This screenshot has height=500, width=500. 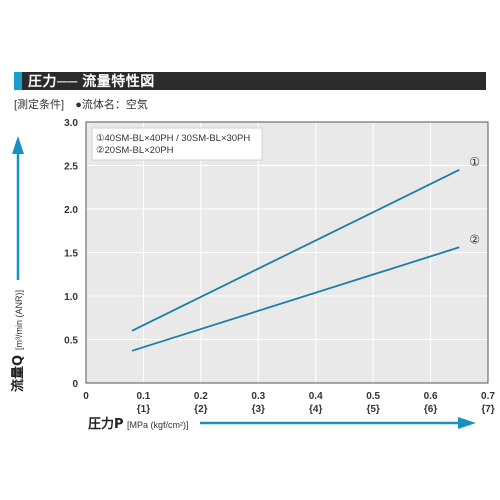 What do you see at coordinates (18, 373) in the screenshot?
I see `y-axis-title: 流量Q` at bounding box center [18, 373].